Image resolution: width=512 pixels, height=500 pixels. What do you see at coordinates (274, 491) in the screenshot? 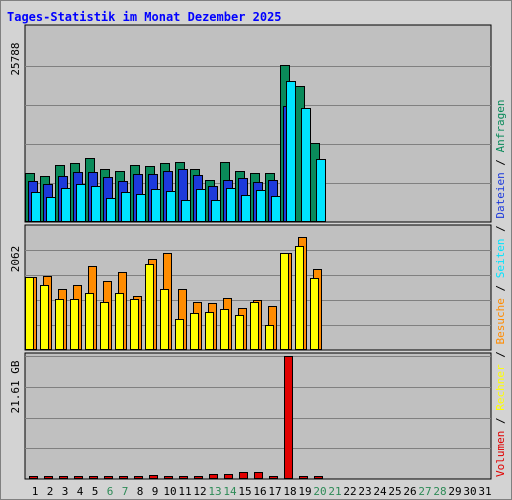
I see `x-tick-label: 17` at bounding box center [274, 491].